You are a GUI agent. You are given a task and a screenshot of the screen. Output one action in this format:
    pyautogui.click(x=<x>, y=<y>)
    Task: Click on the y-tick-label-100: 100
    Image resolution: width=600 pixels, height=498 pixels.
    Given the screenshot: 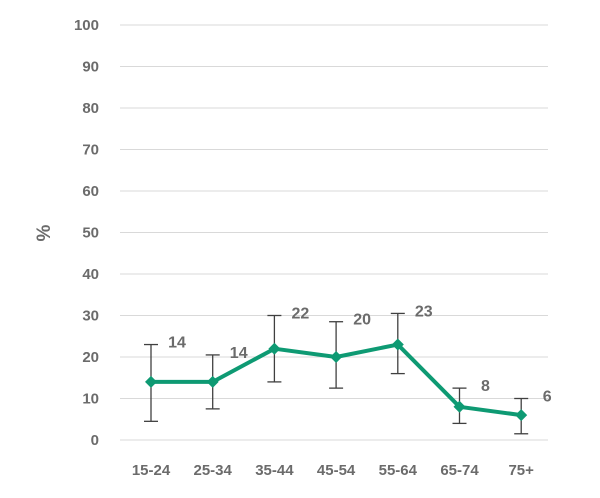 What is the action you would take?
    pyautogui.click(x=86, y=25)
    